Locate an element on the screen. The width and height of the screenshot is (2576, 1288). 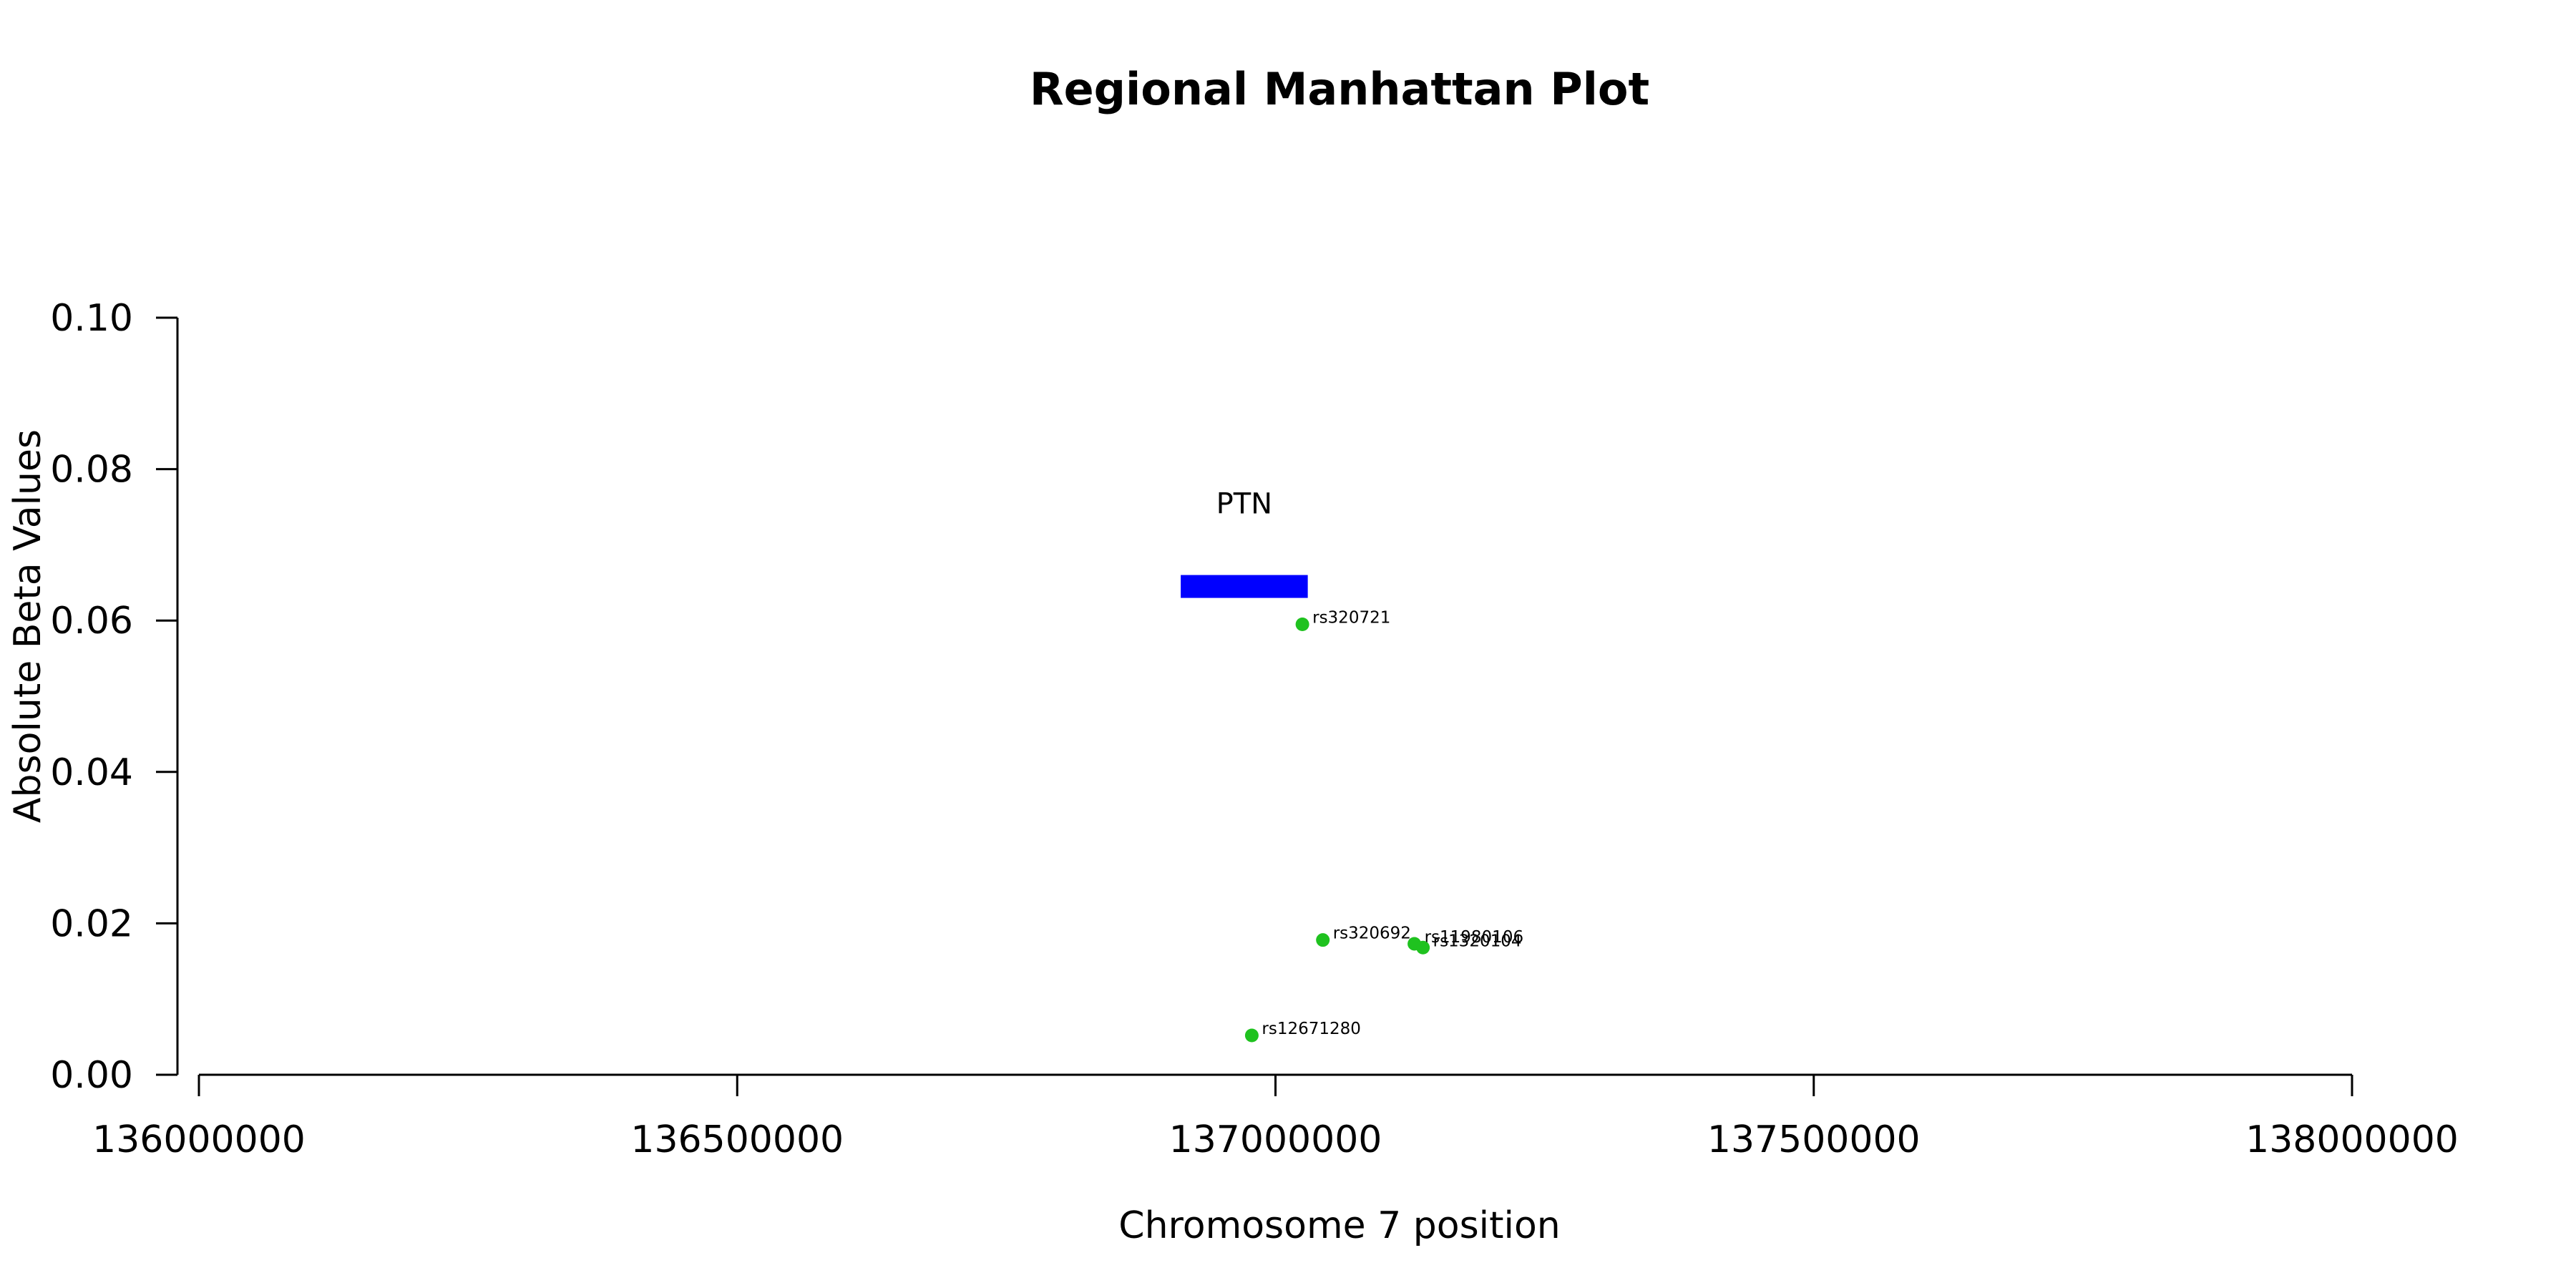
snp-label: rs320692 is located at coordinates (1372, 933).